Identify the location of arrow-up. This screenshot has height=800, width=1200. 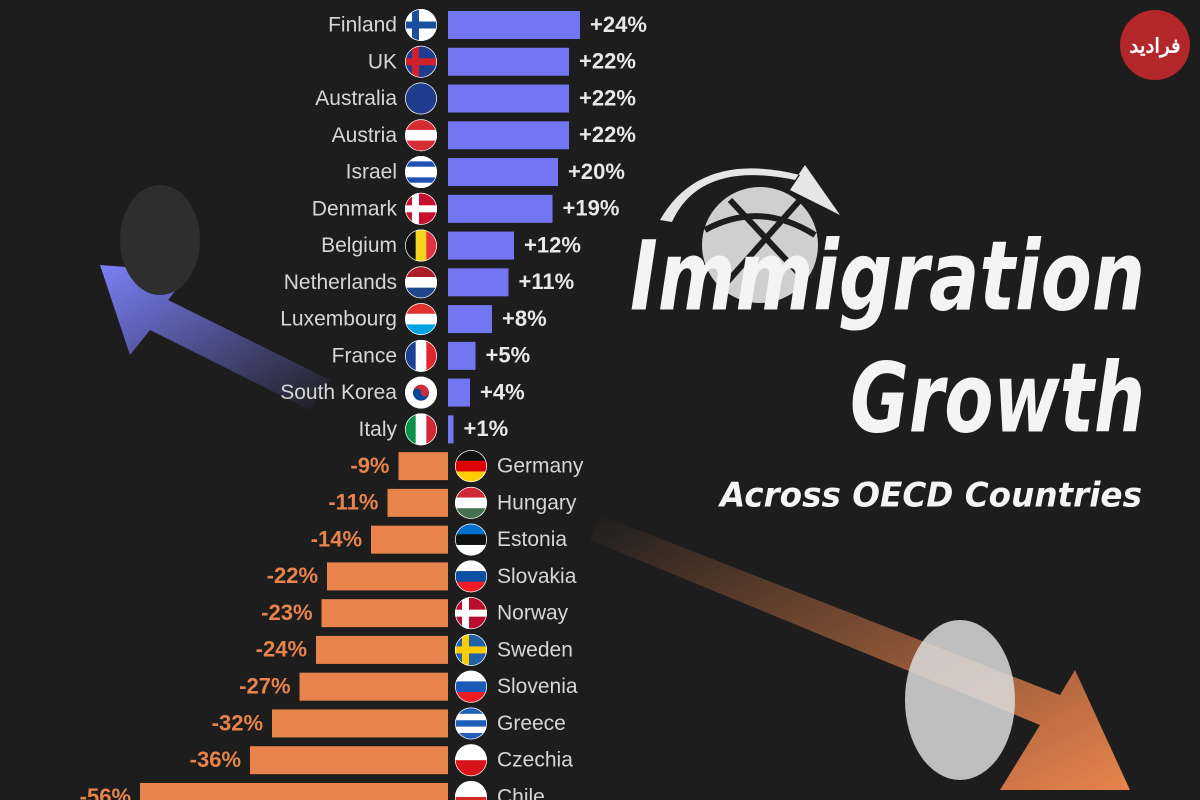
(215, 337).